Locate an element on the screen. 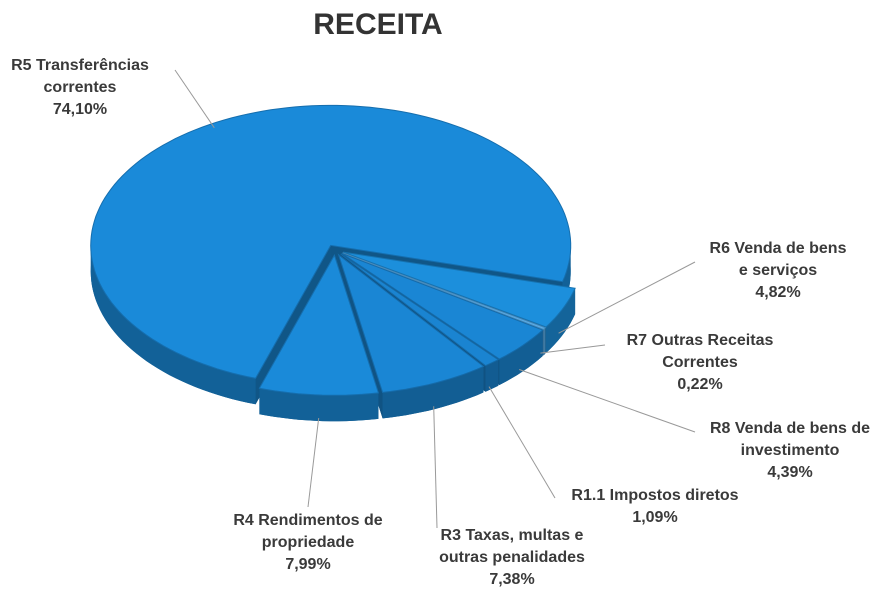 This screenshot has height=592, width=881. data-label: R8 Venda de bens de investimento 4,39% is located at coordinates (788, 451).